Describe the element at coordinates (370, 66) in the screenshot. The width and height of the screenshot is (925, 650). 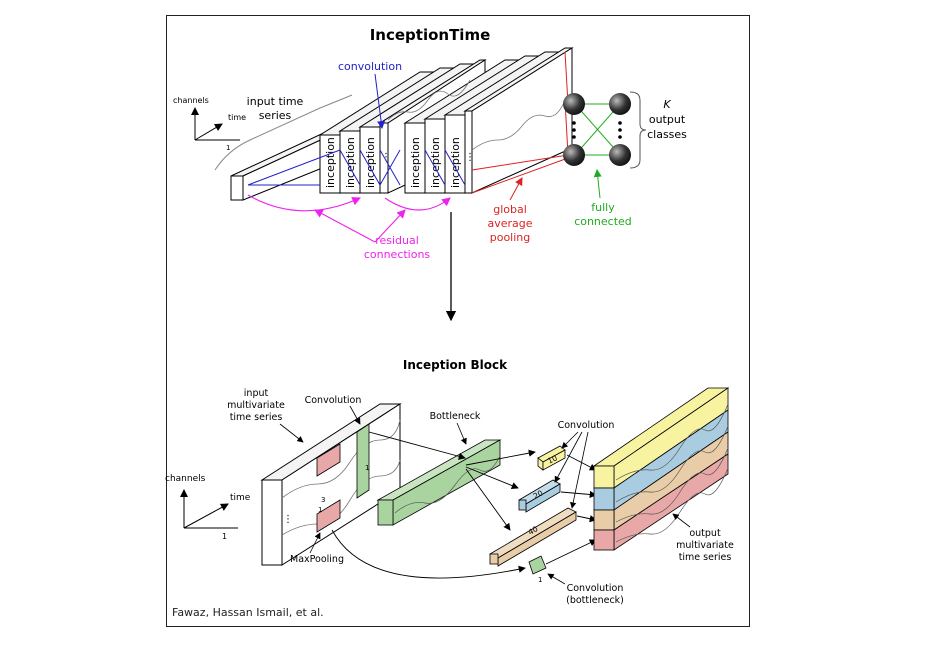
I see `convolution-label: convolution` at that location.